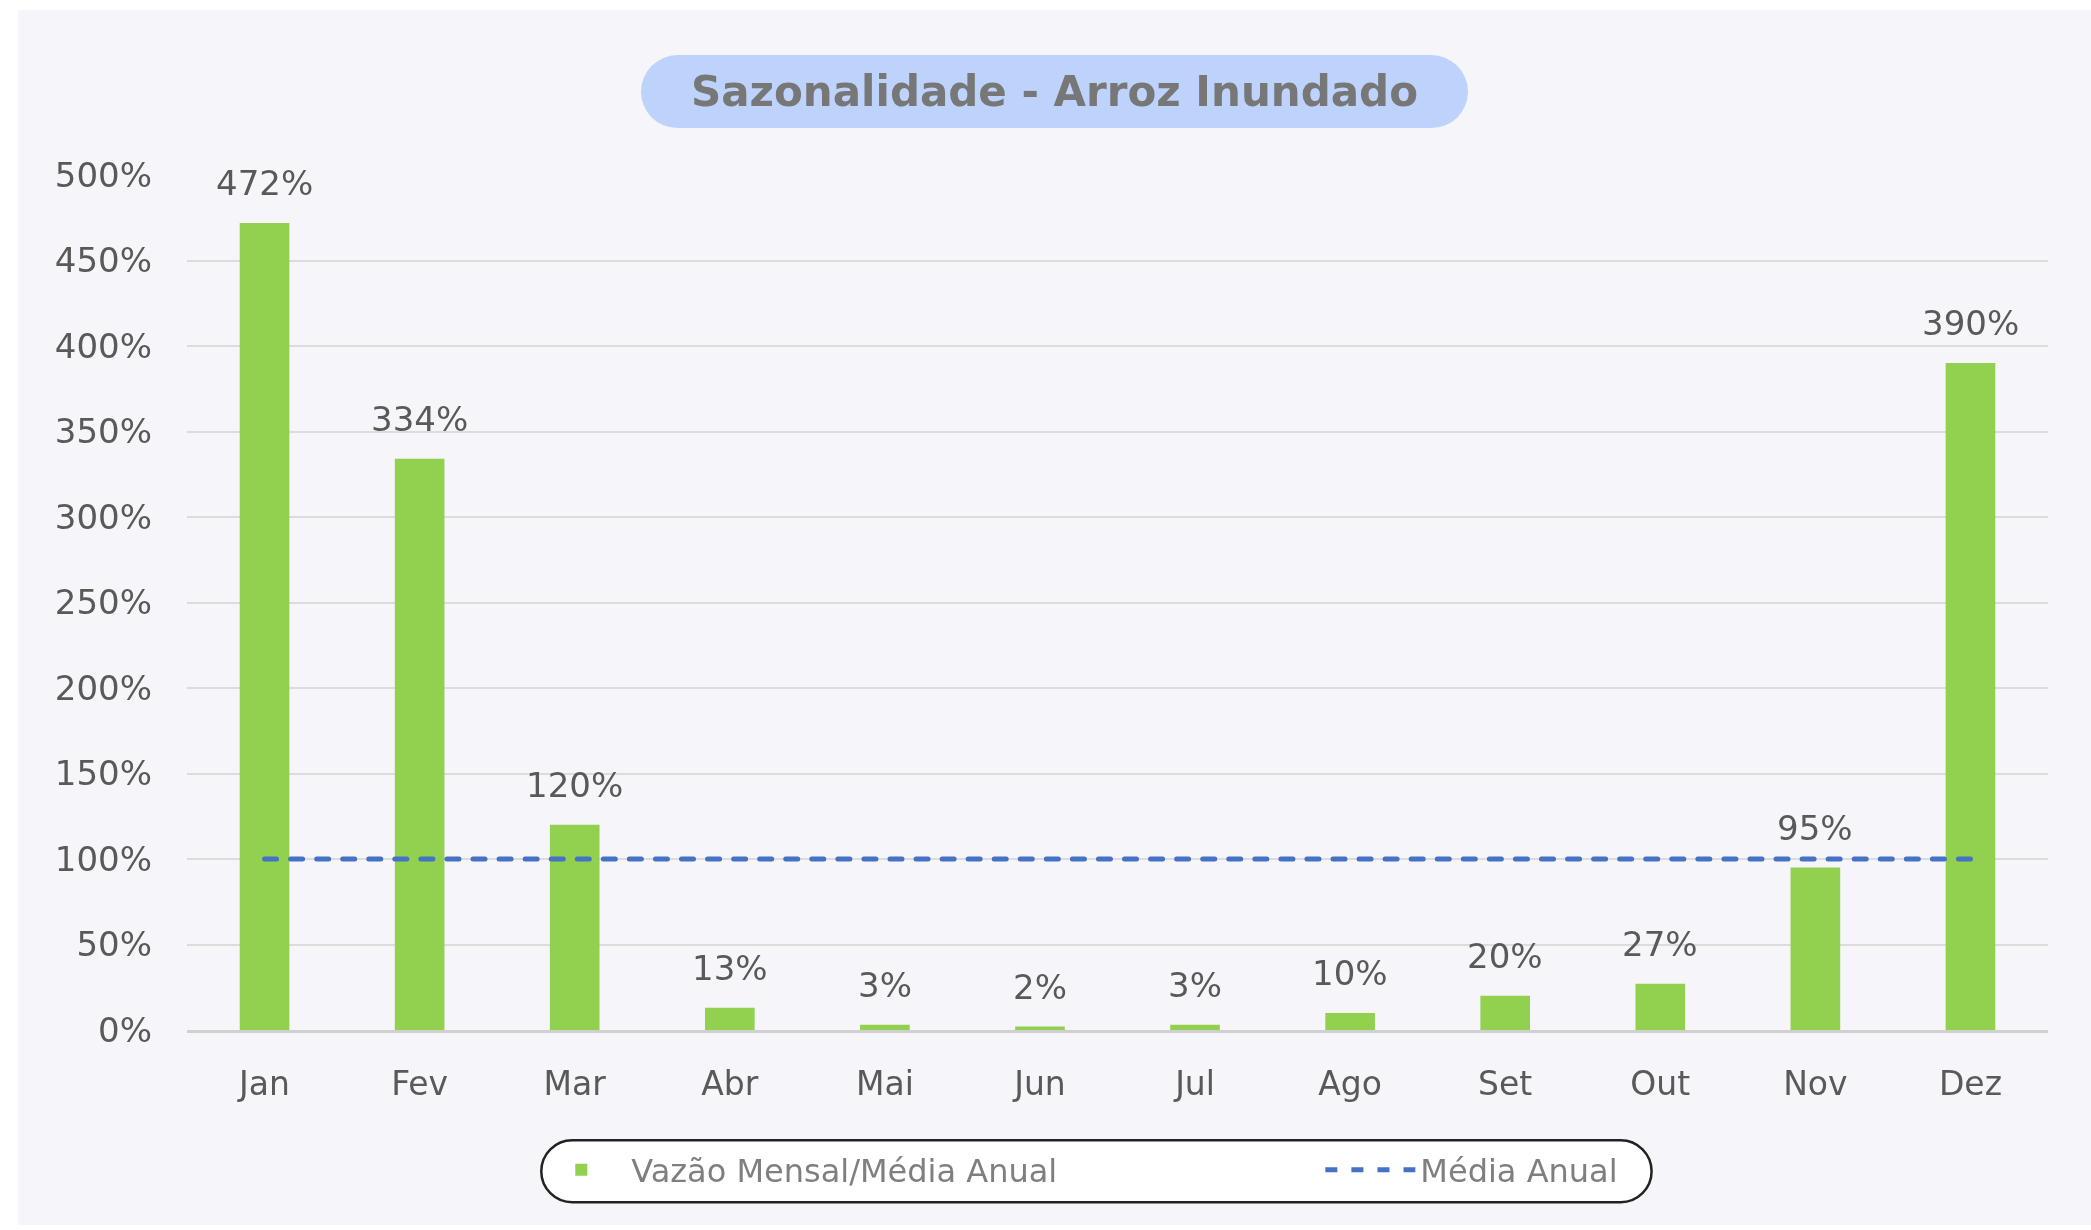 The height and width of the screenshot is (1230, 2091). I want to click on x-tick-label: Nov, so click(1815, 1083).